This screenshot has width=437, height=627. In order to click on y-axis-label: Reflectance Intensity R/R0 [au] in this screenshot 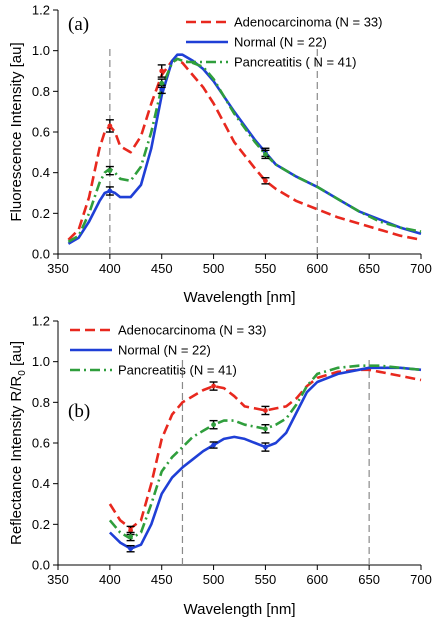, I will do `click(18, 443)`.